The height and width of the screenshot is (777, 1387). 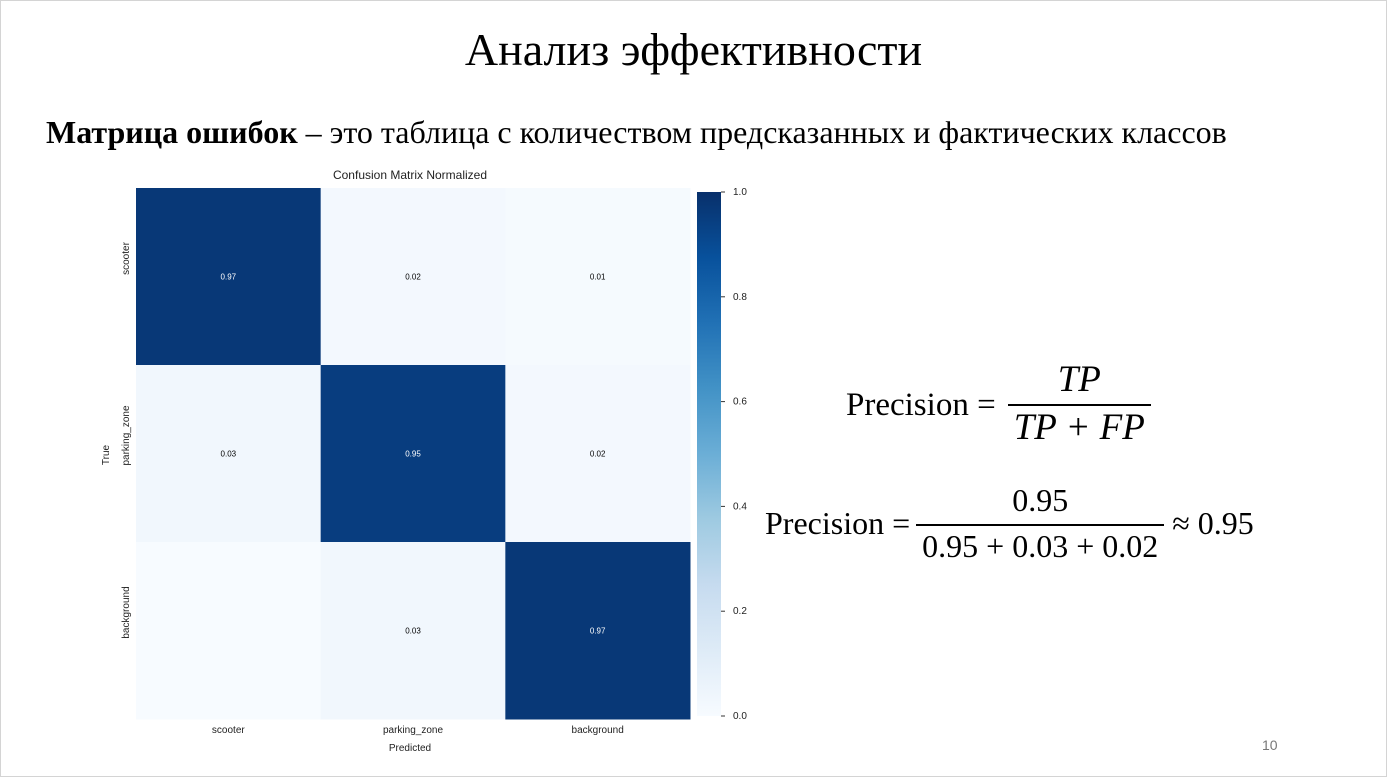 What do you see at coordinates (410, 175) in the screenshot?
I see `chart-title: Confusion Matrix Normalized` at bounding box center [410, 175].